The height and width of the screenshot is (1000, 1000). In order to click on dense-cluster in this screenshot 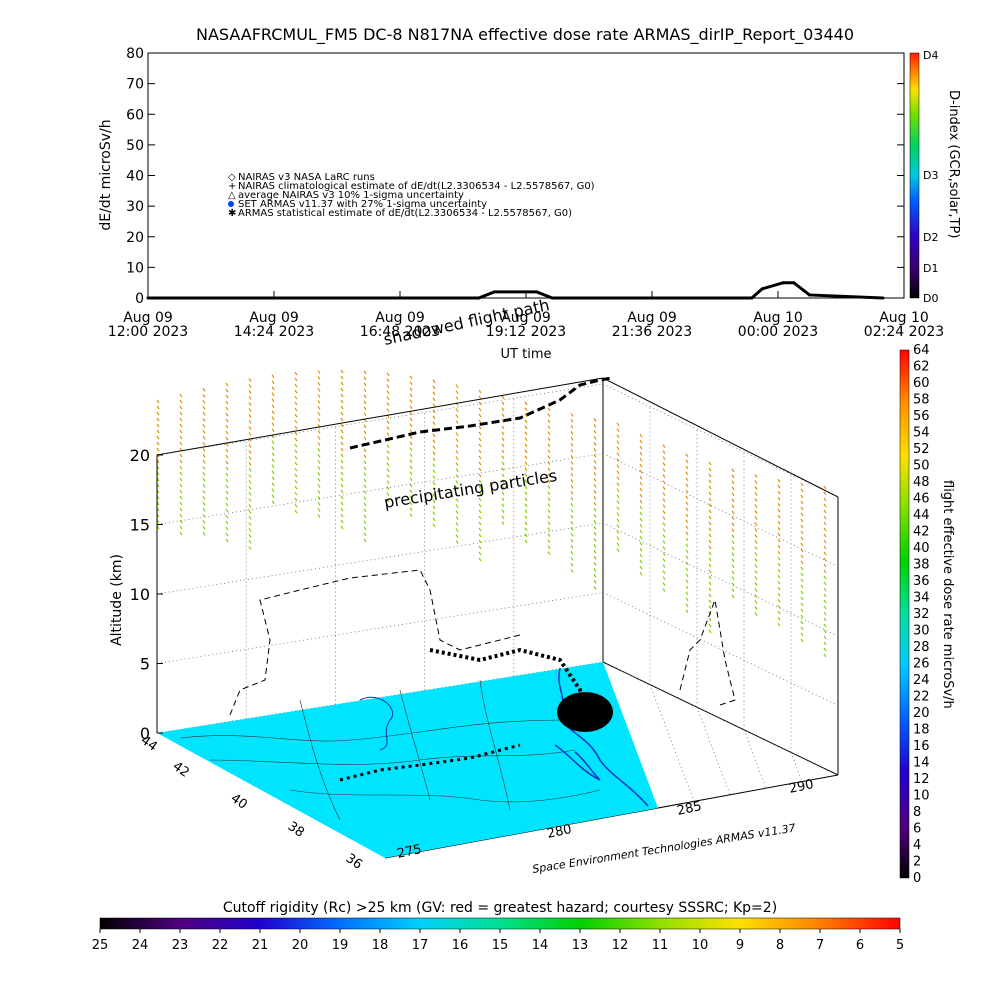, I will do `click(585, 712)`.